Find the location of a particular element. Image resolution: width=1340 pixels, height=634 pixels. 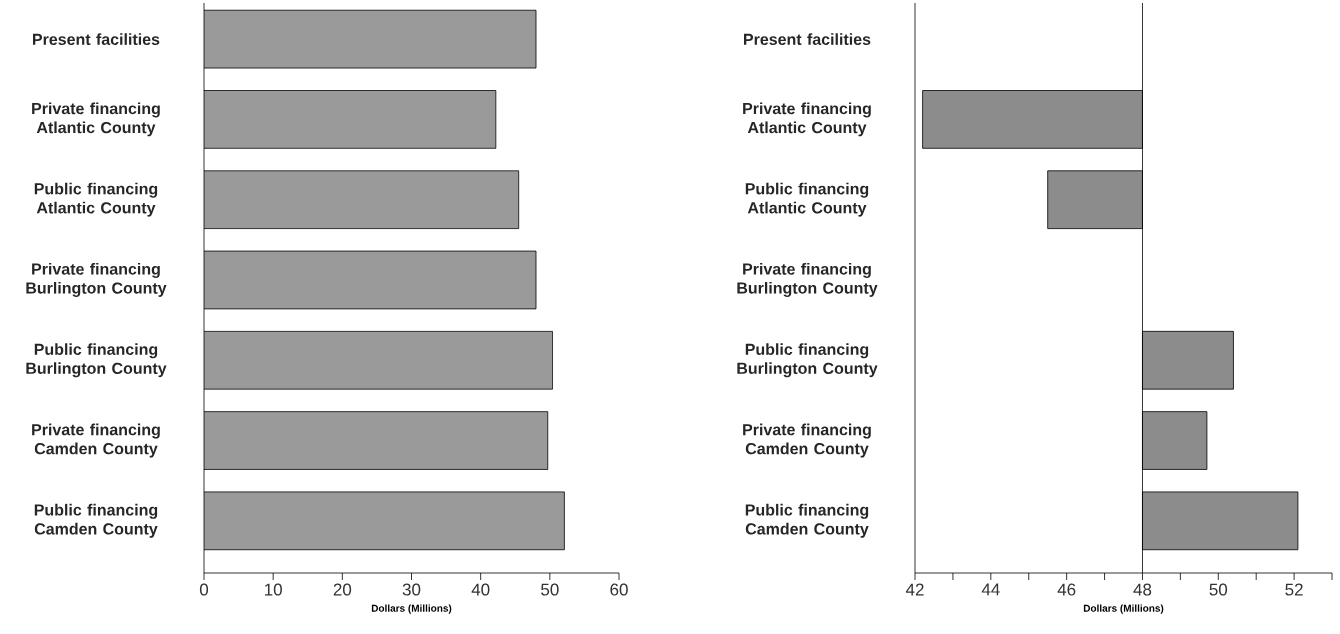

x-tick-label: 52 is located at coordinates (1294, 589).